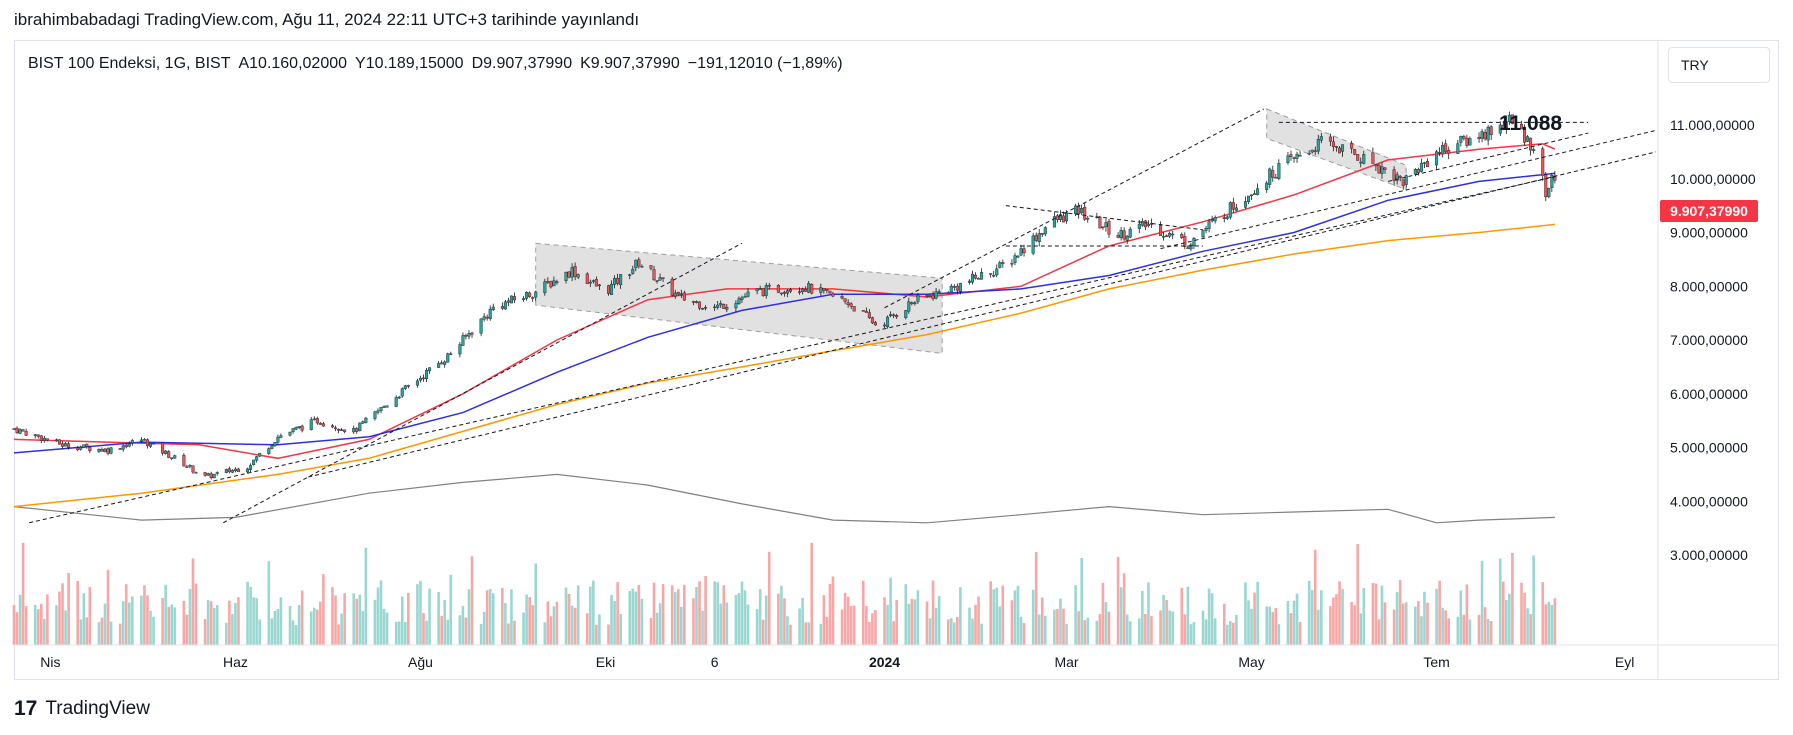 The height and width of the screenshot is (735, 1793). I want to click on tradingview-logo: 17 TradingView, so click(82, 709).